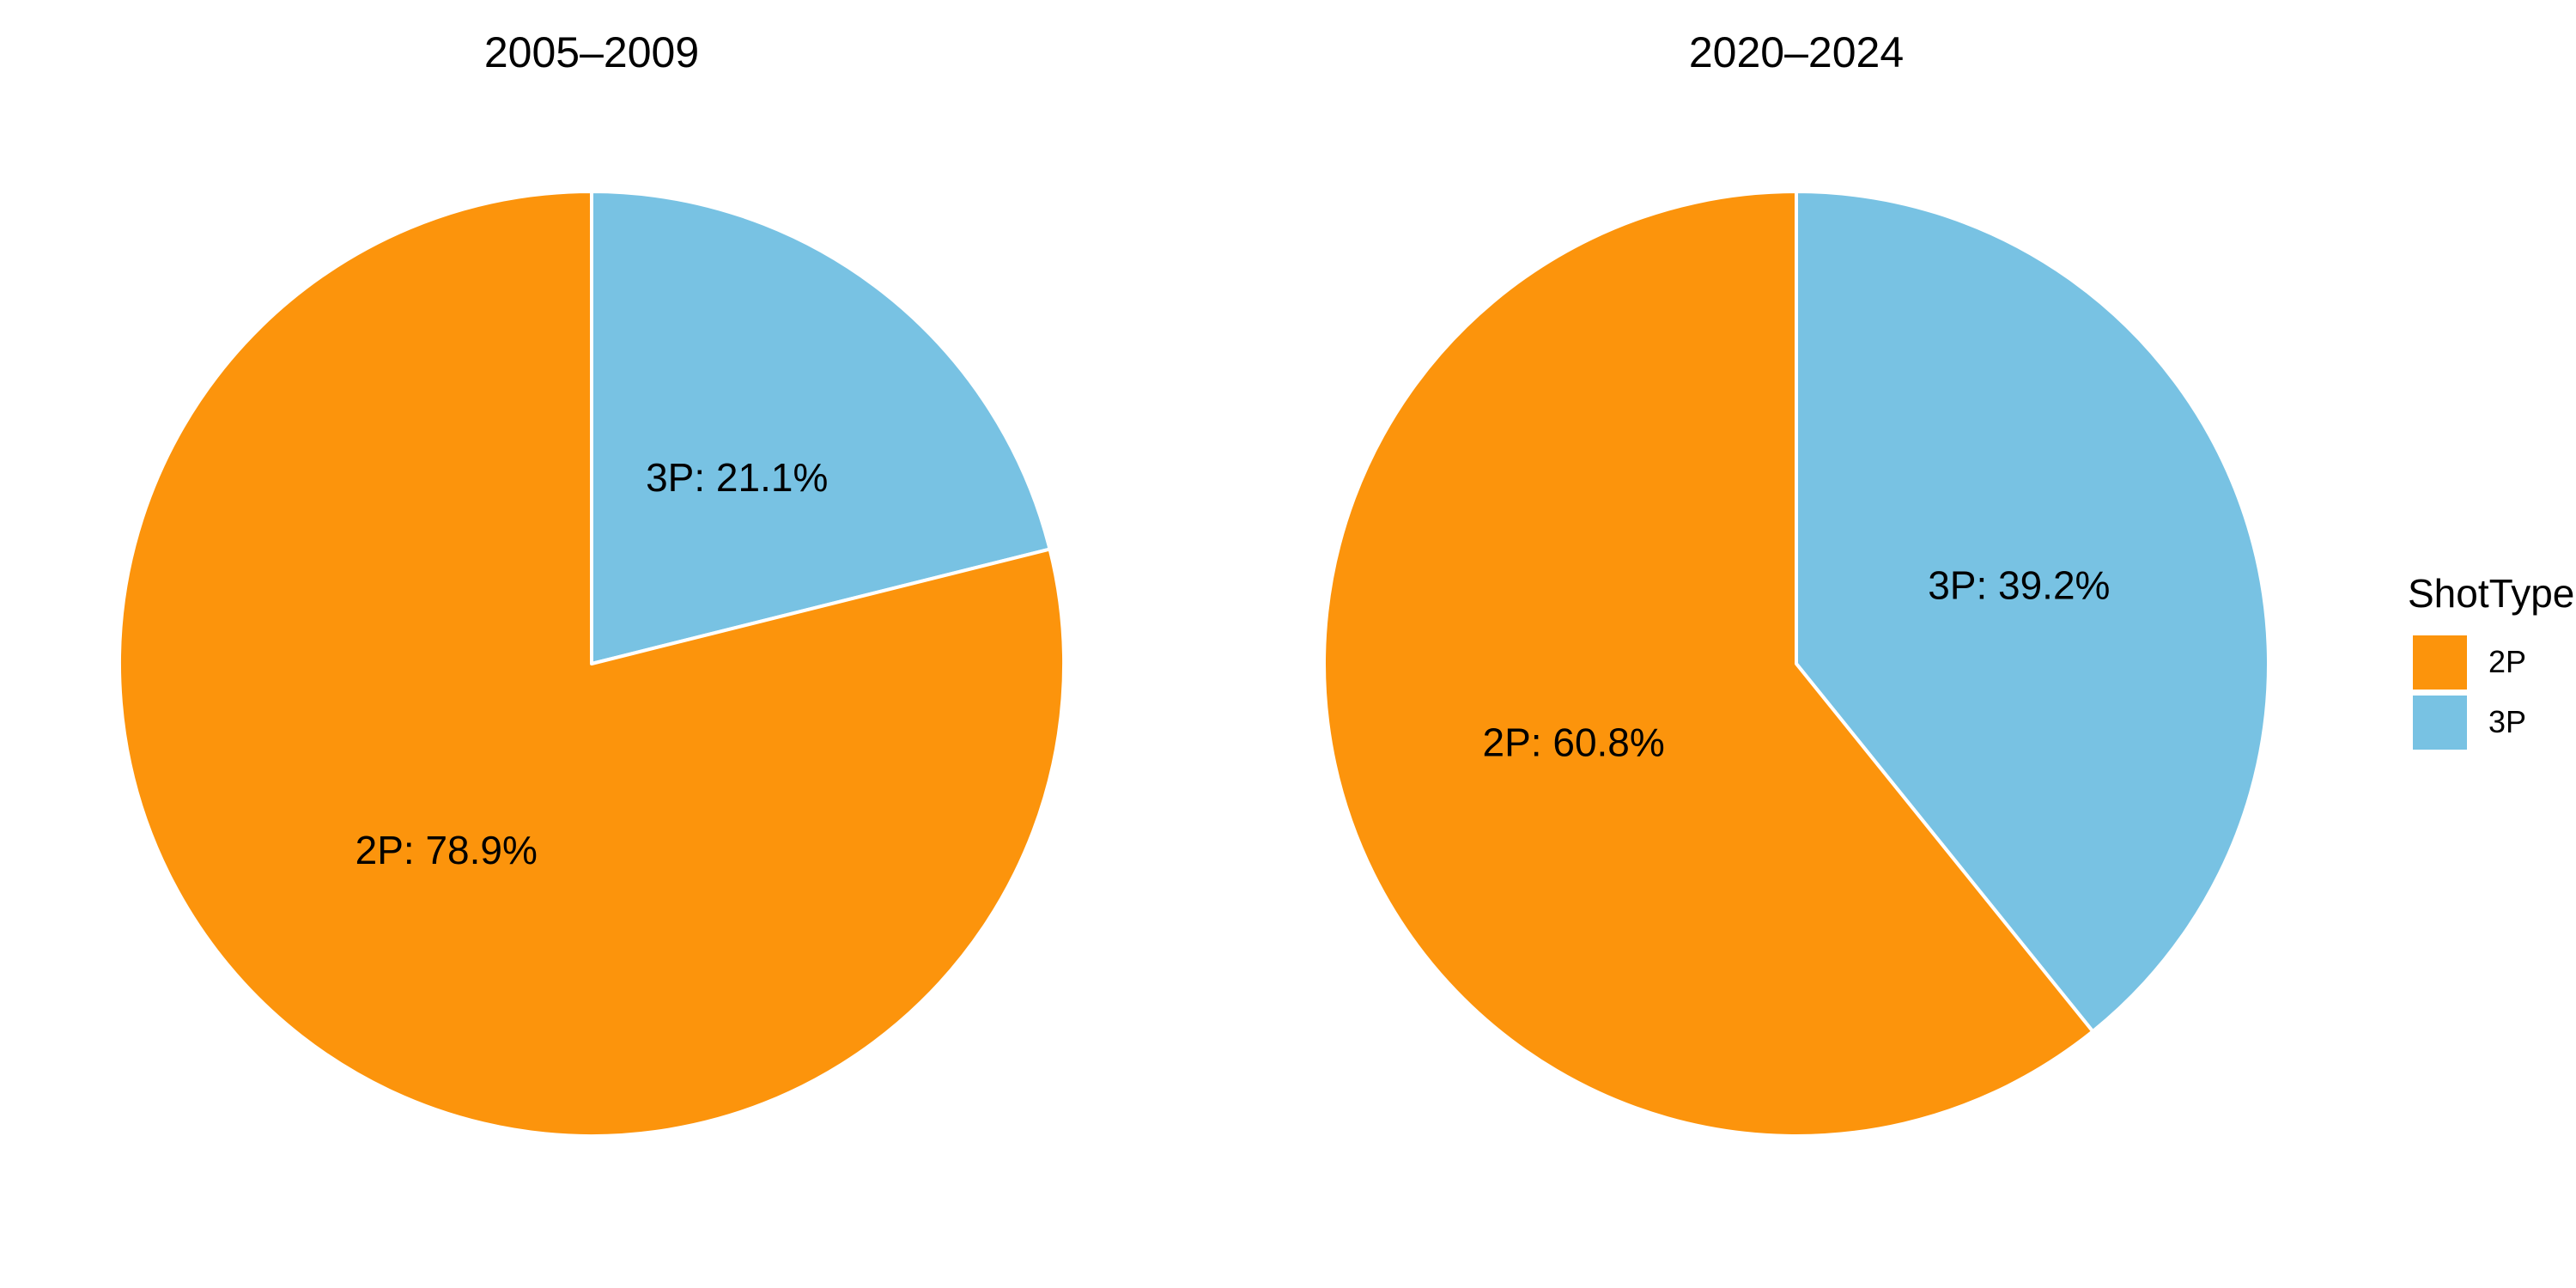 The width and height of the screenshot is (2576, 1288). What do you see at coordinates (1574, 742) in the screenshot?
I see `pie-2-label-2p: 2P: 60.8%` at bounding box center [1574, 742].